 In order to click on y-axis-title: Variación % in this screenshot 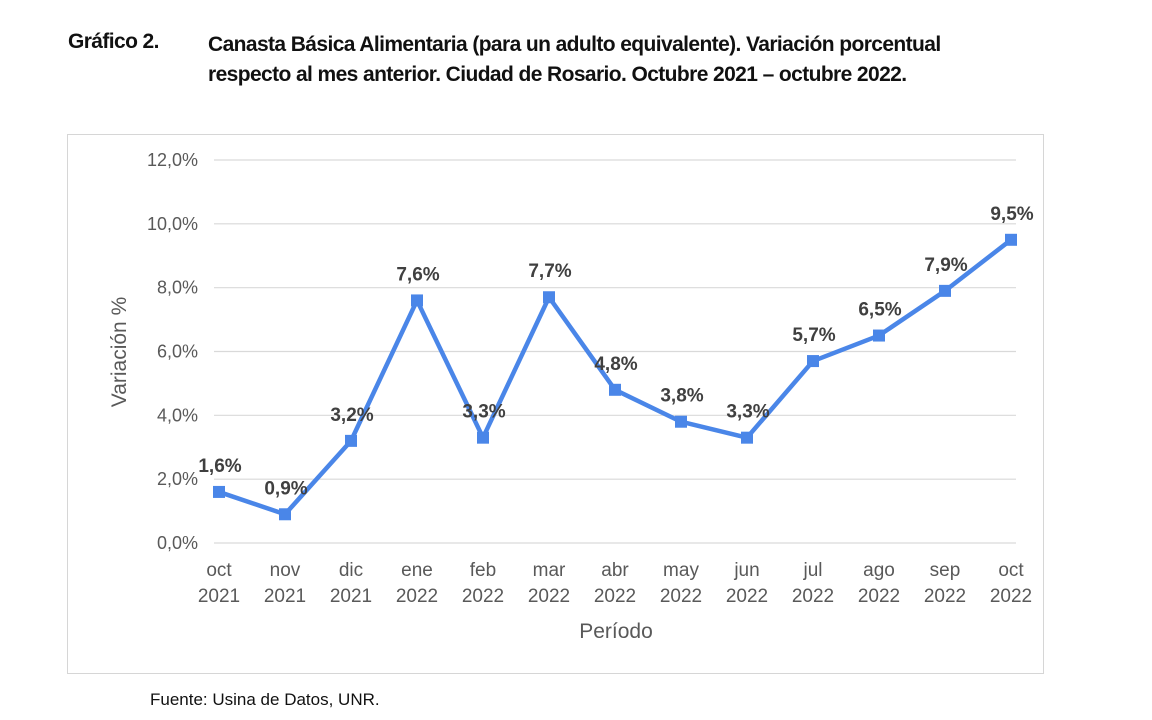, I will do `click(119, 352)`.